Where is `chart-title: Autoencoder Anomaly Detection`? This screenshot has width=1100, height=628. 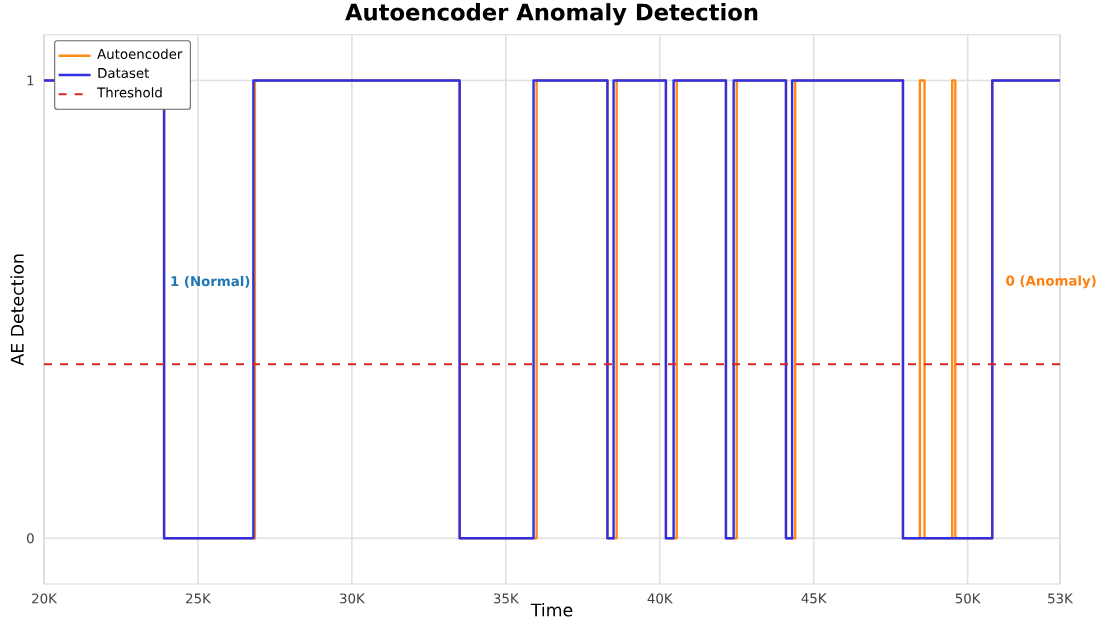
chart-title: Autoencoder Anomaly Detection is located at coordinates (551, 14).